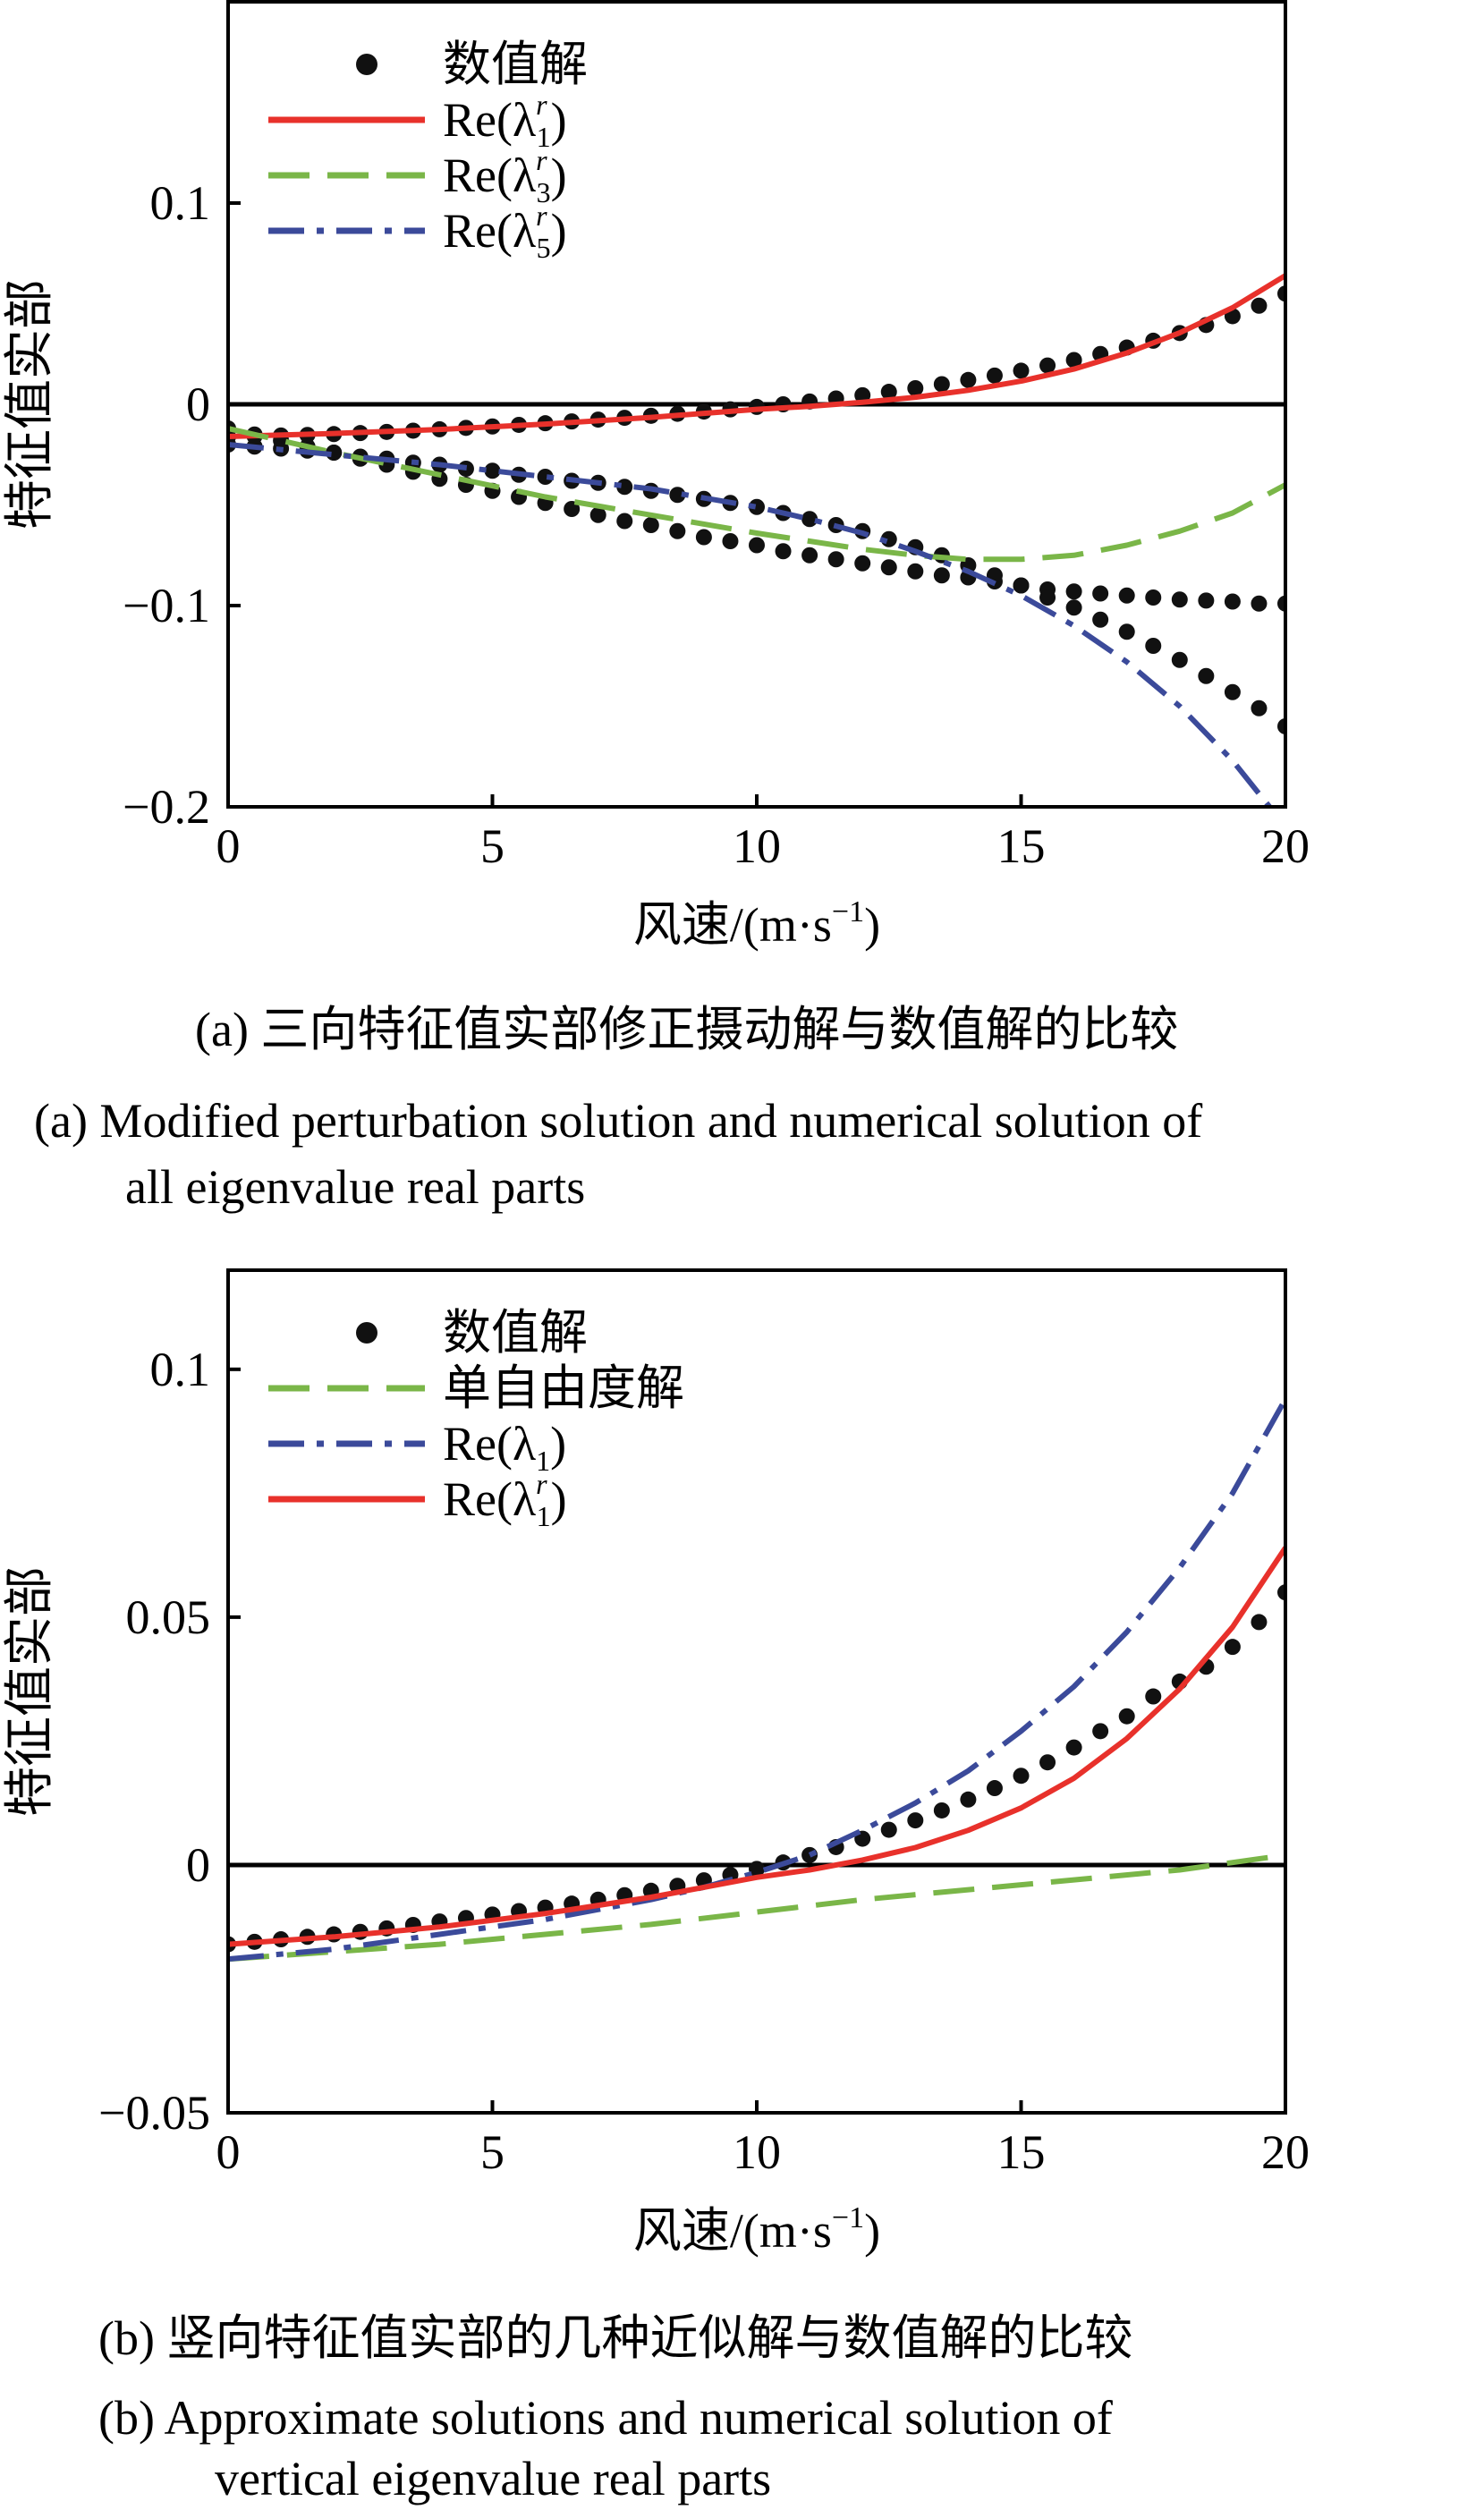 This screenshot has width=1484, height=2518. I want to click on chart0-x-tick-label-0: 0, so click(228, 846).